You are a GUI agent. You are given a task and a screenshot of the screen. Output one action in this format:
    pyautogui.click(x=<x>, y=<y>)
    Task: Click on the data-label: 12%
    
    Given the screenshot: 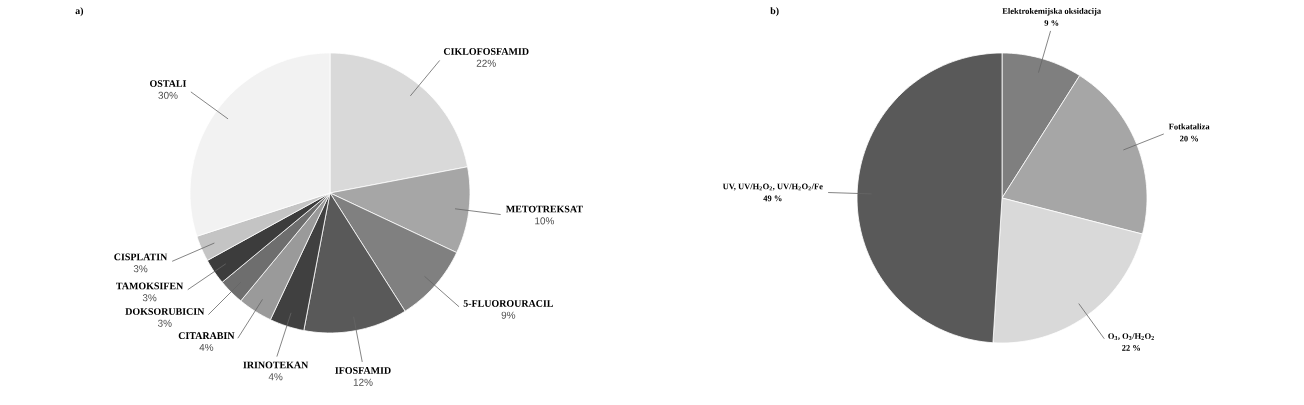 What is the action you would take?
    pyautogui.click(x=363, y=382)
    